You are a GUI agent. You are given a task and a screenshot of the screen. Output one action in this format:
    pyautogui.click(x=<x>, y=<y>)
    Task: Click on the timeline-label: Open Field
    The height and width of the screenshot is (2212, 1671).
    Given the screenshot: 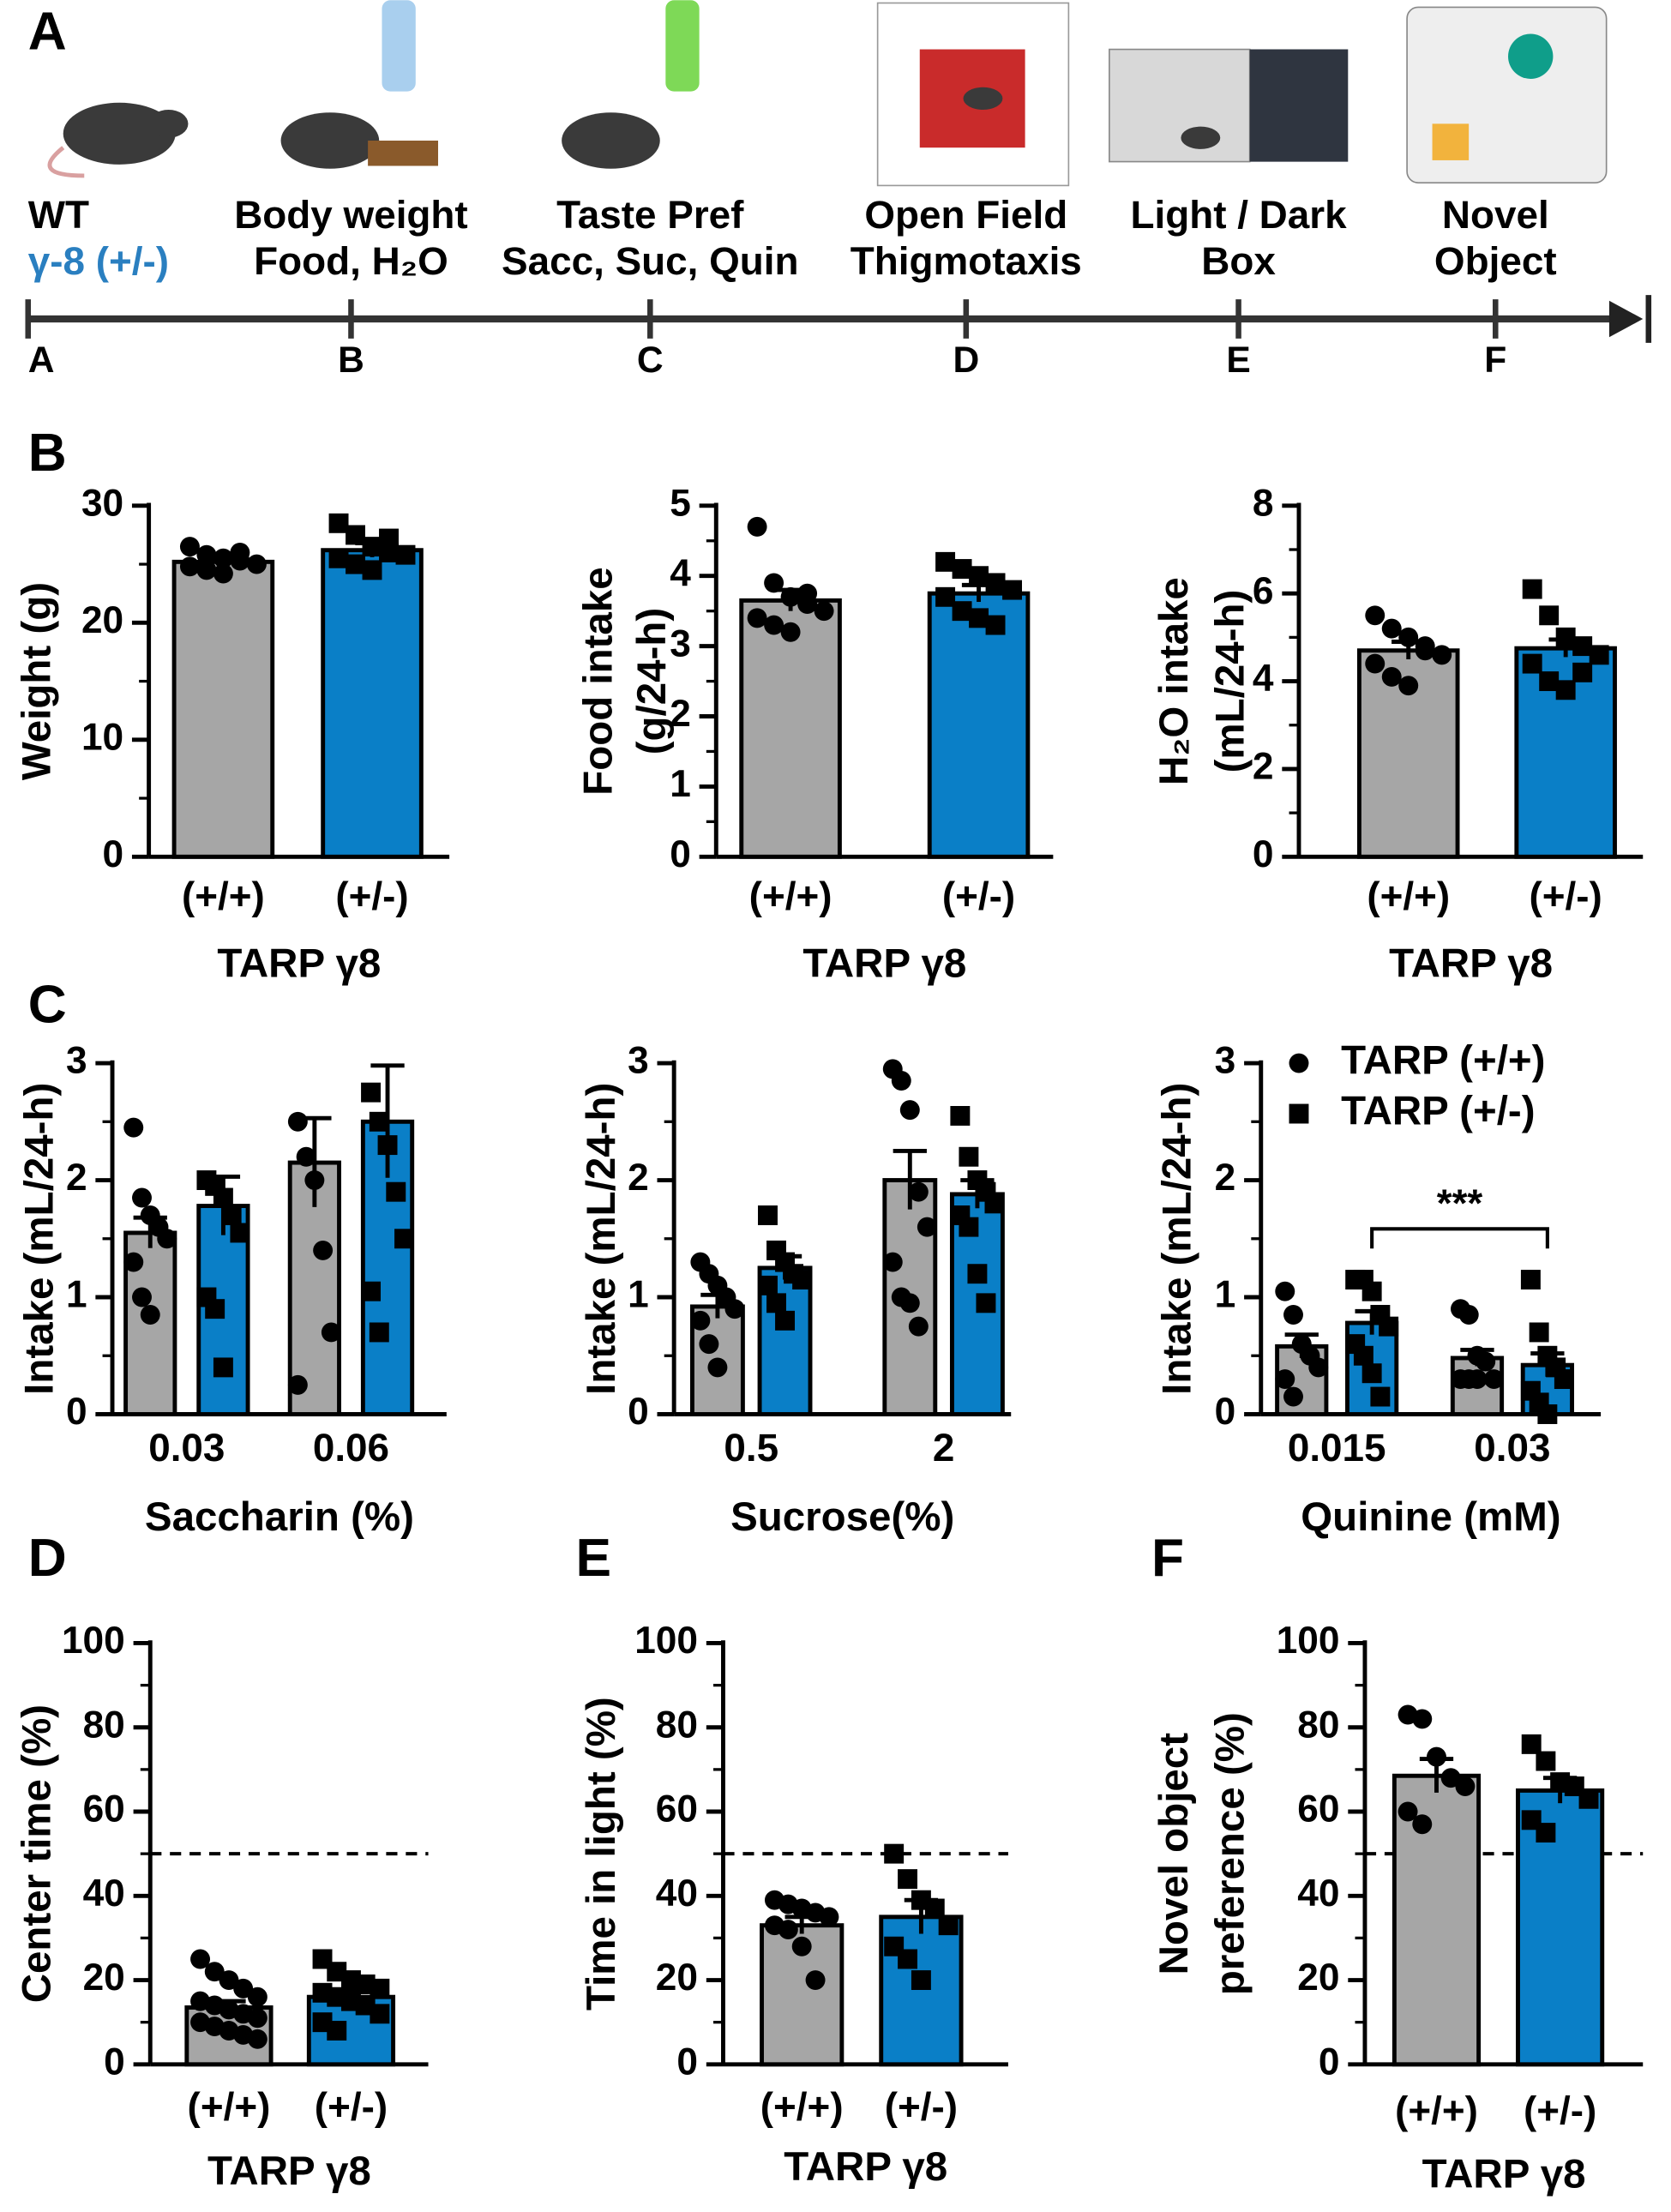 What is the action you would take?
    pyautogui.click(x=965, y=214)
    